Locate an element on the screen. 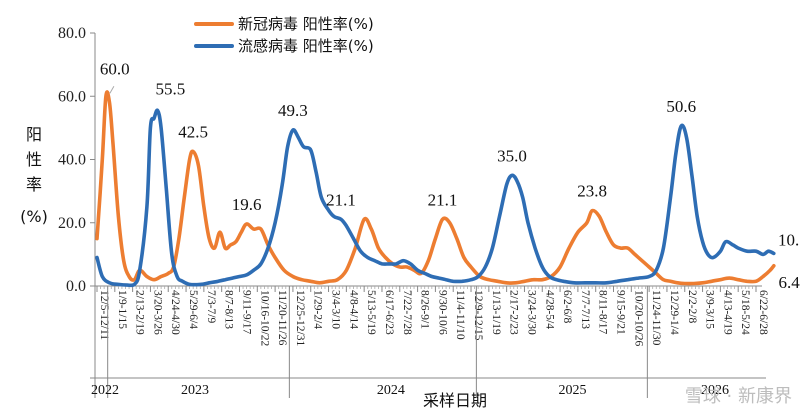  x-tick-label: 2/17-2/23 is located at coordinates (514, 312).